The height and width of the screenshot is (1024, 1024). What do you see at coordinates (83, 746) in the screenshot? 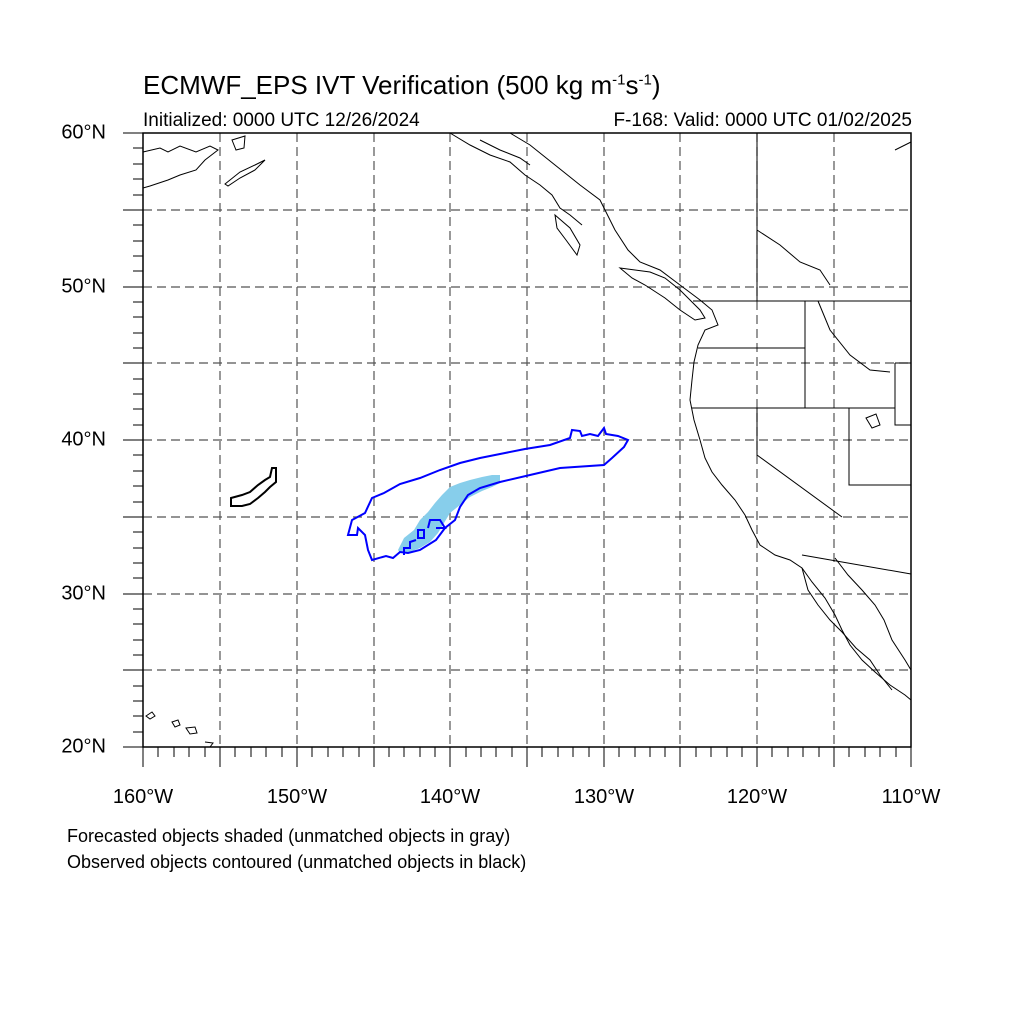
I see `lat-label-20n: 20°N` at bounding box center [83, 746].